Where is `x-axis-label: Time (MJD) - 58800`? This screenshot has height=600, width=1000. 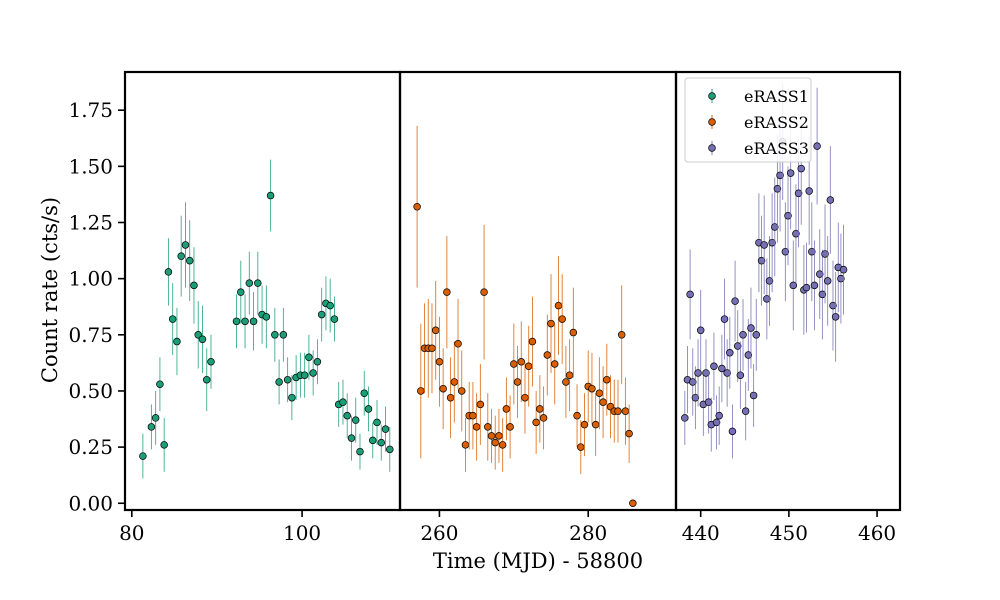
x-axis-label: Time (MJD) - 58800 is located at coordinates (538, 561).